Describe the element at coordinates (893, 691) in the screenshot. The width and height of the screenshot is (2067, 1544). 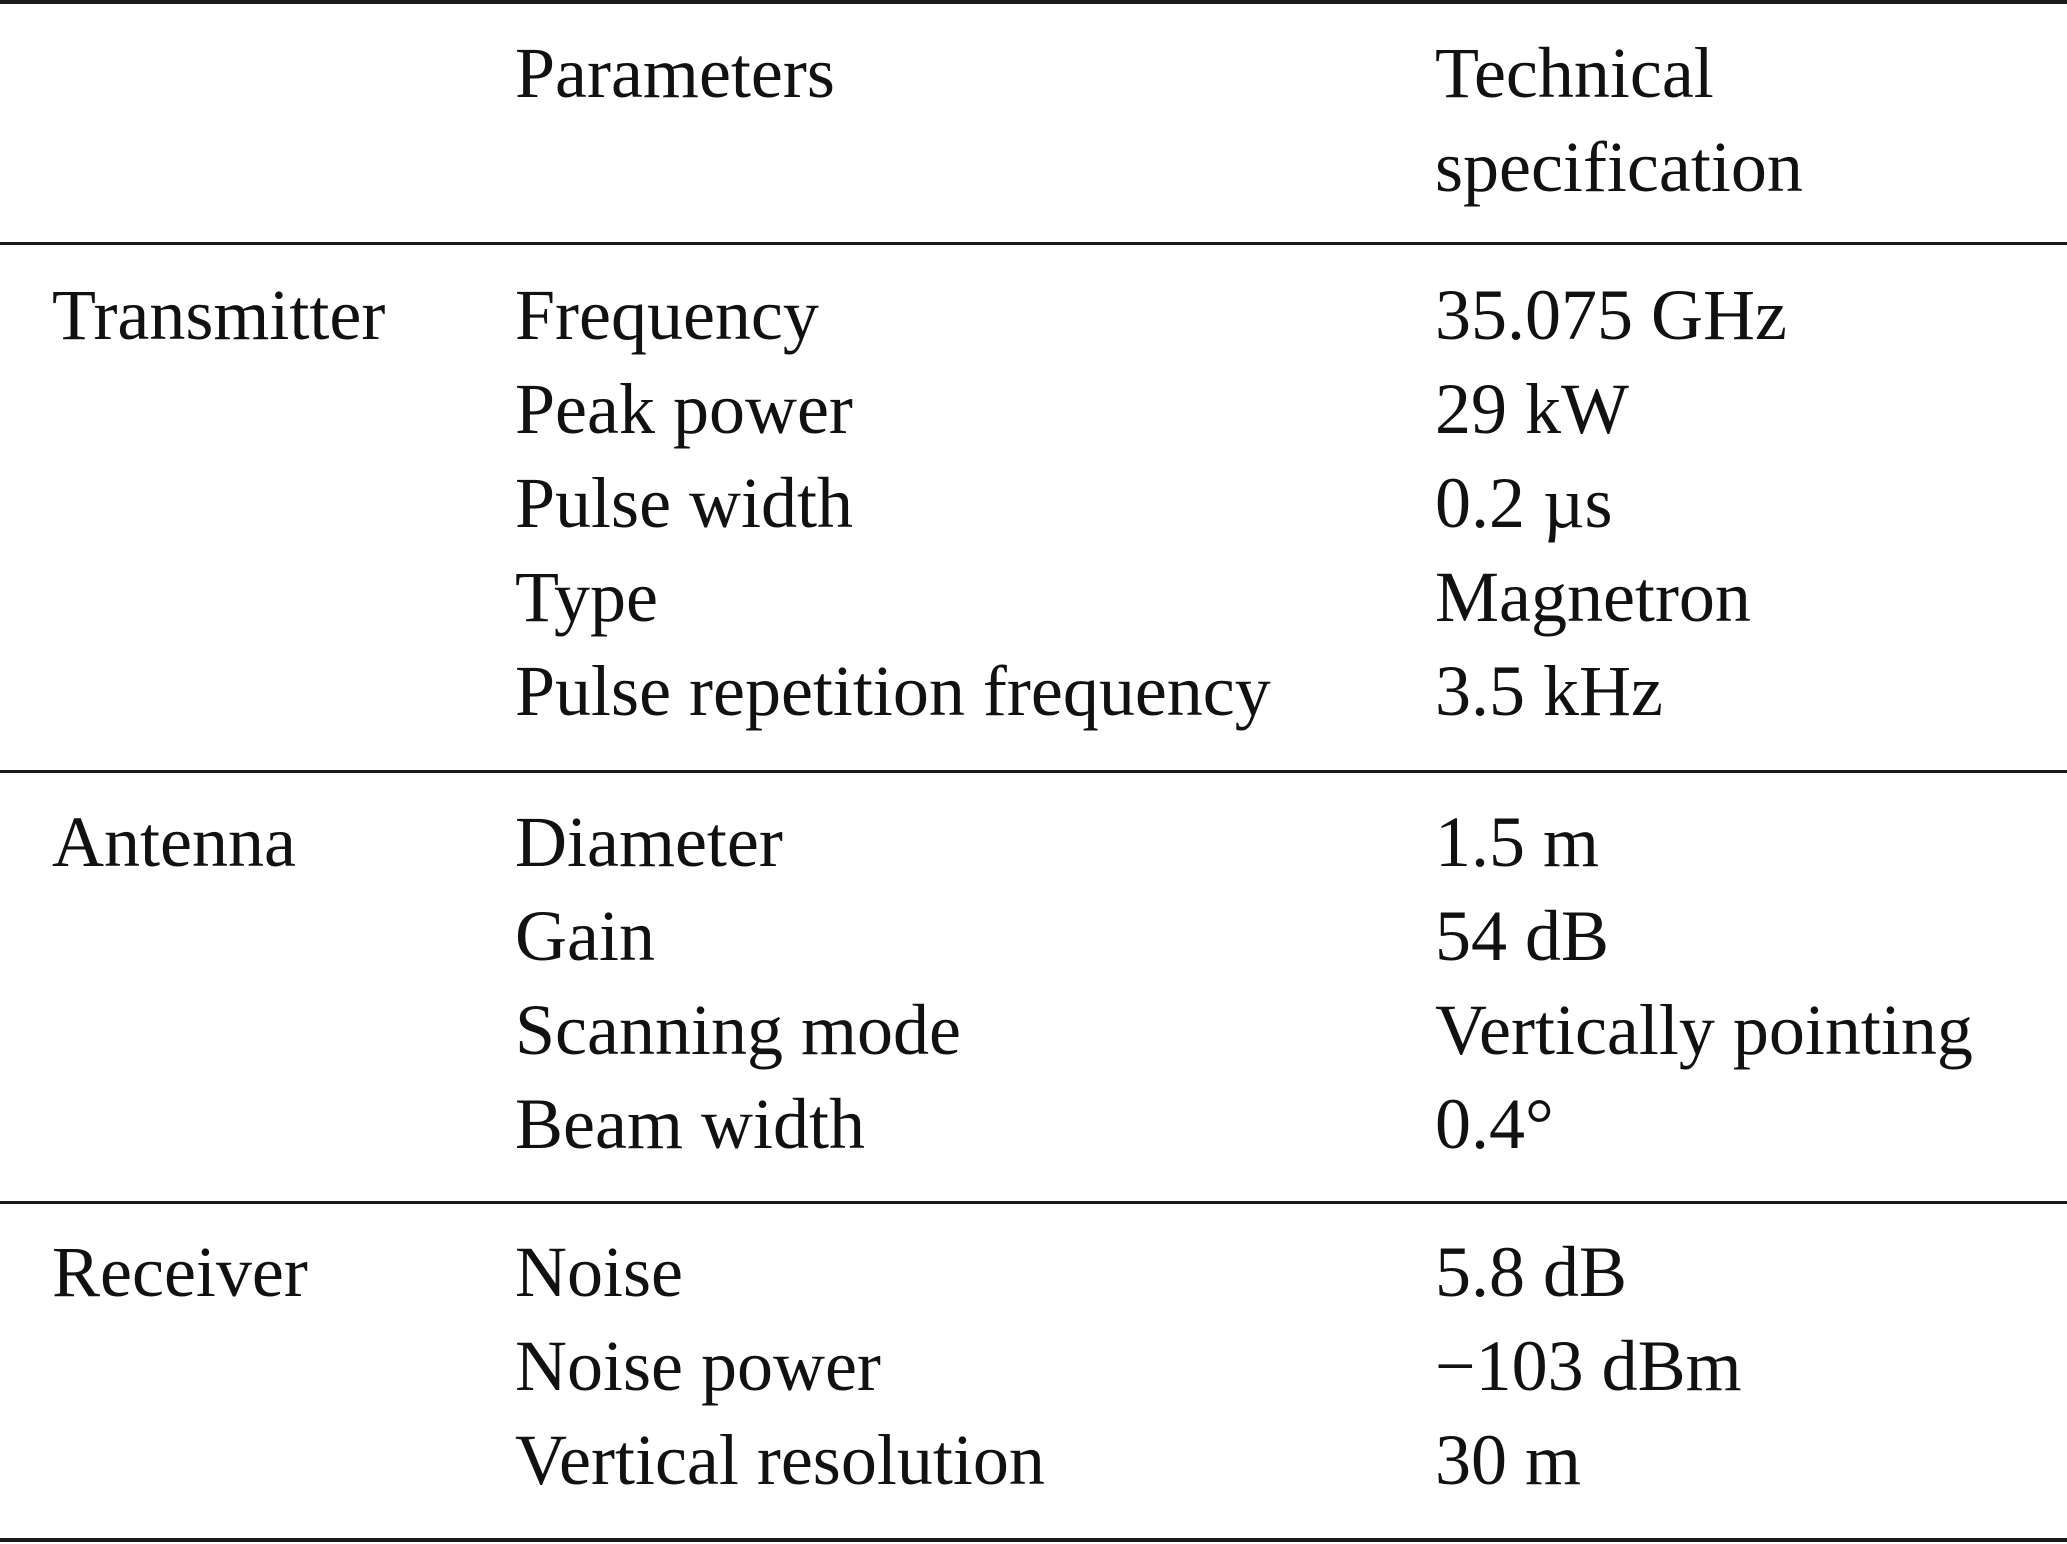
I see `param-pulse-repetition-frequency: Pulse repetition frequency` at that location.